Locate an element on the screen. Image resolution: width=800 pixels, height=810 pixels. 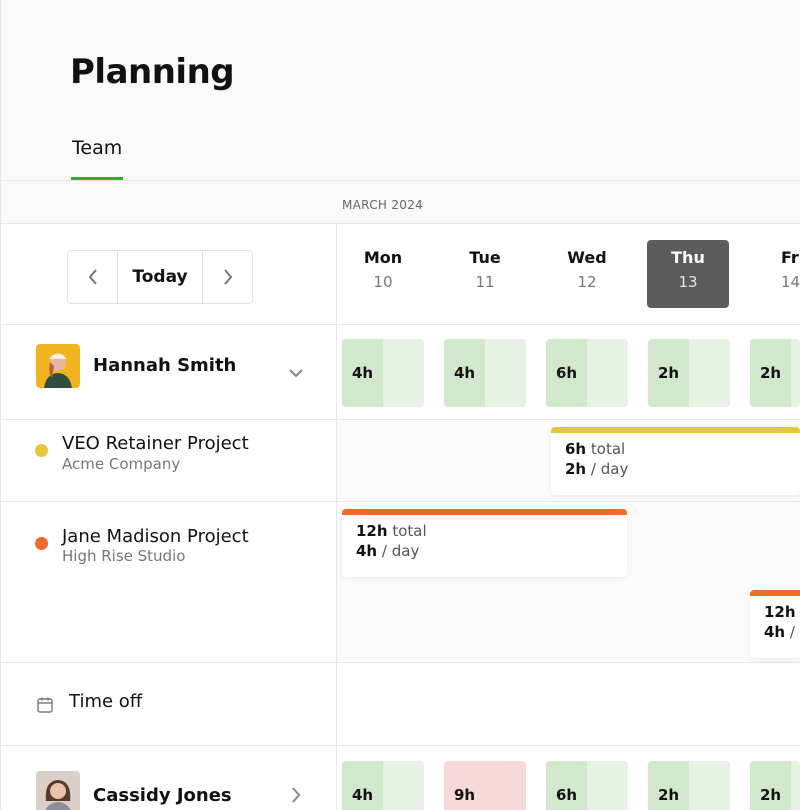
day-name: Fri is located at coordinates (790, 257).